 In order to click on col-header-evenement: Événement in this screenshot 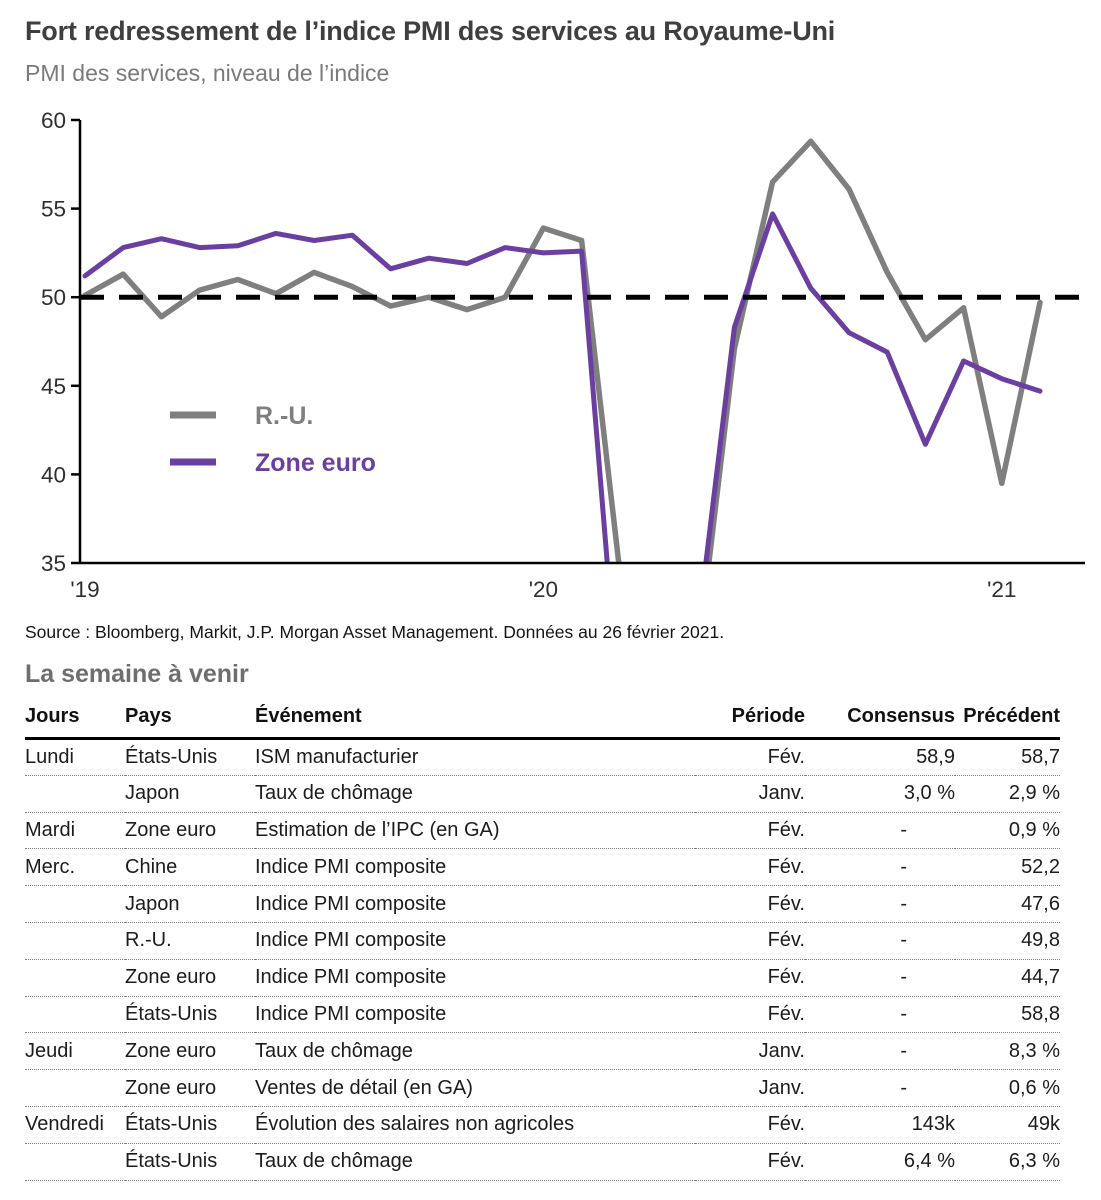, I will do `click(475, 721)`.